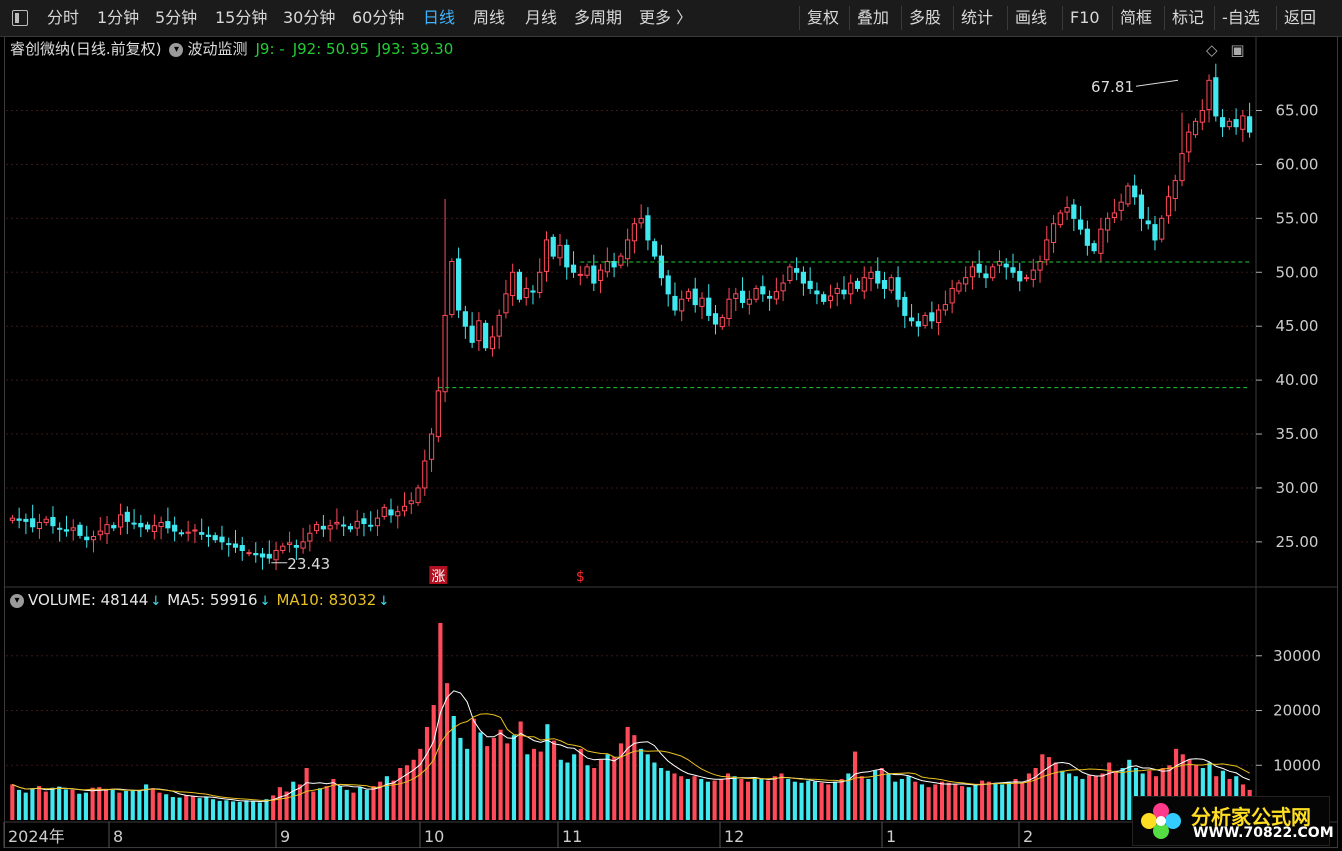 The height and width of the screenshot is (851, 1342). Describe the element at coordinates (1136, 17) in the screenshot. I see `tool-button-6: 简框` at that location.